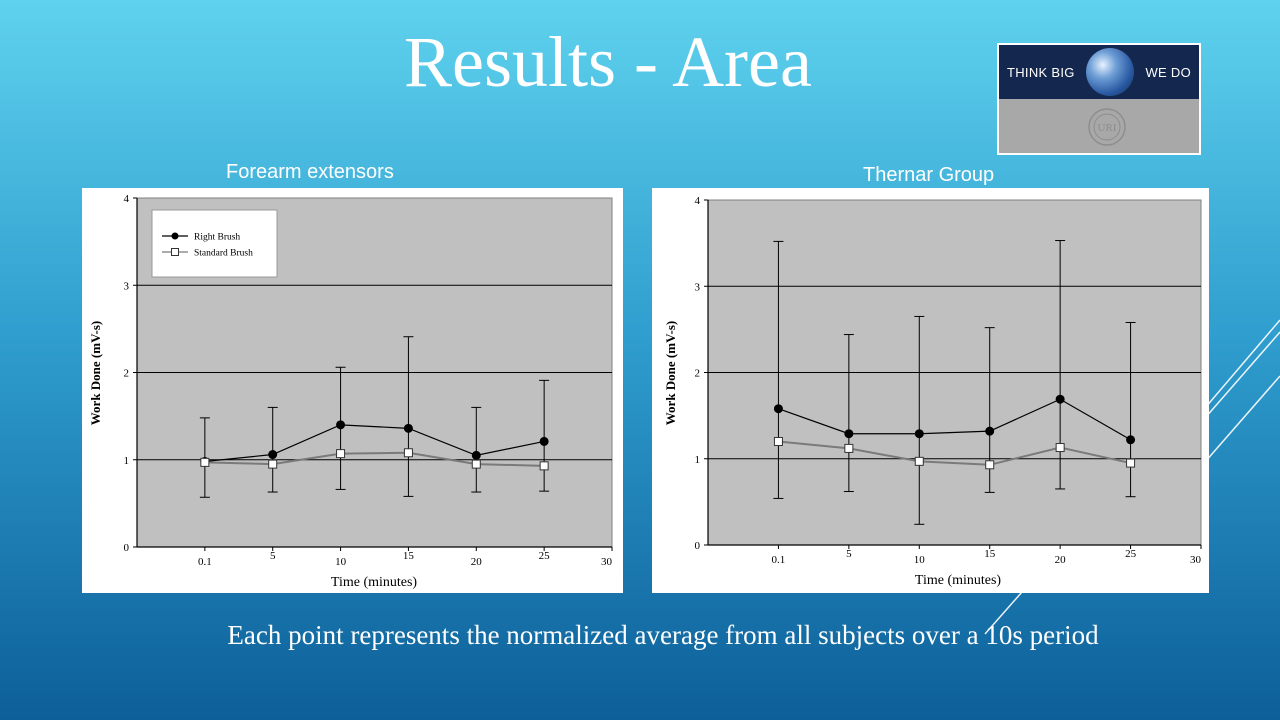 Image resolution: width=1280 pixels, height=720 pixels. I want to click on logo: THINK BIG WE DO URI, so click(1099, 99).